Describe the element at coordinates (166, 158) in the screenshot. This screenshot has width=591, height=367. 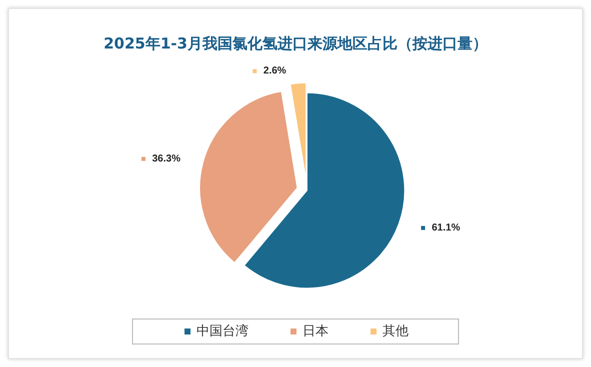
I see `data-label: 36.3%` at that location.